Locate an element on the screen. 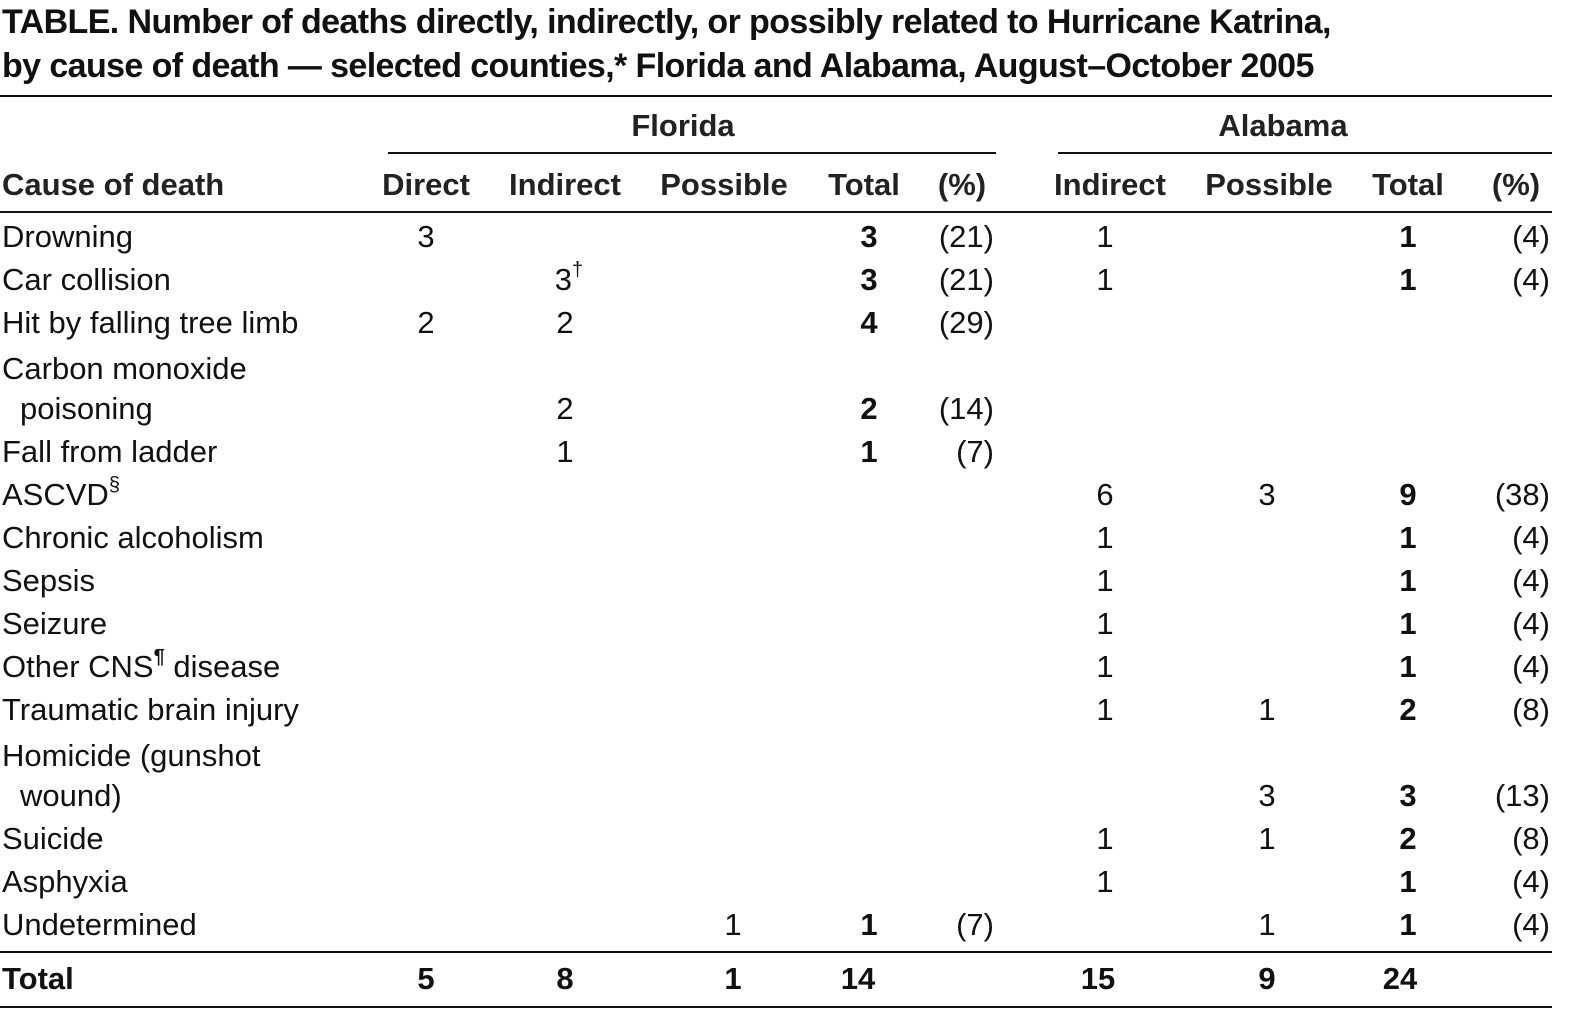 The width and height of the screenshot is (1586, 1027). cell-al-possible: 3 is located at coordinates (1266, 796).